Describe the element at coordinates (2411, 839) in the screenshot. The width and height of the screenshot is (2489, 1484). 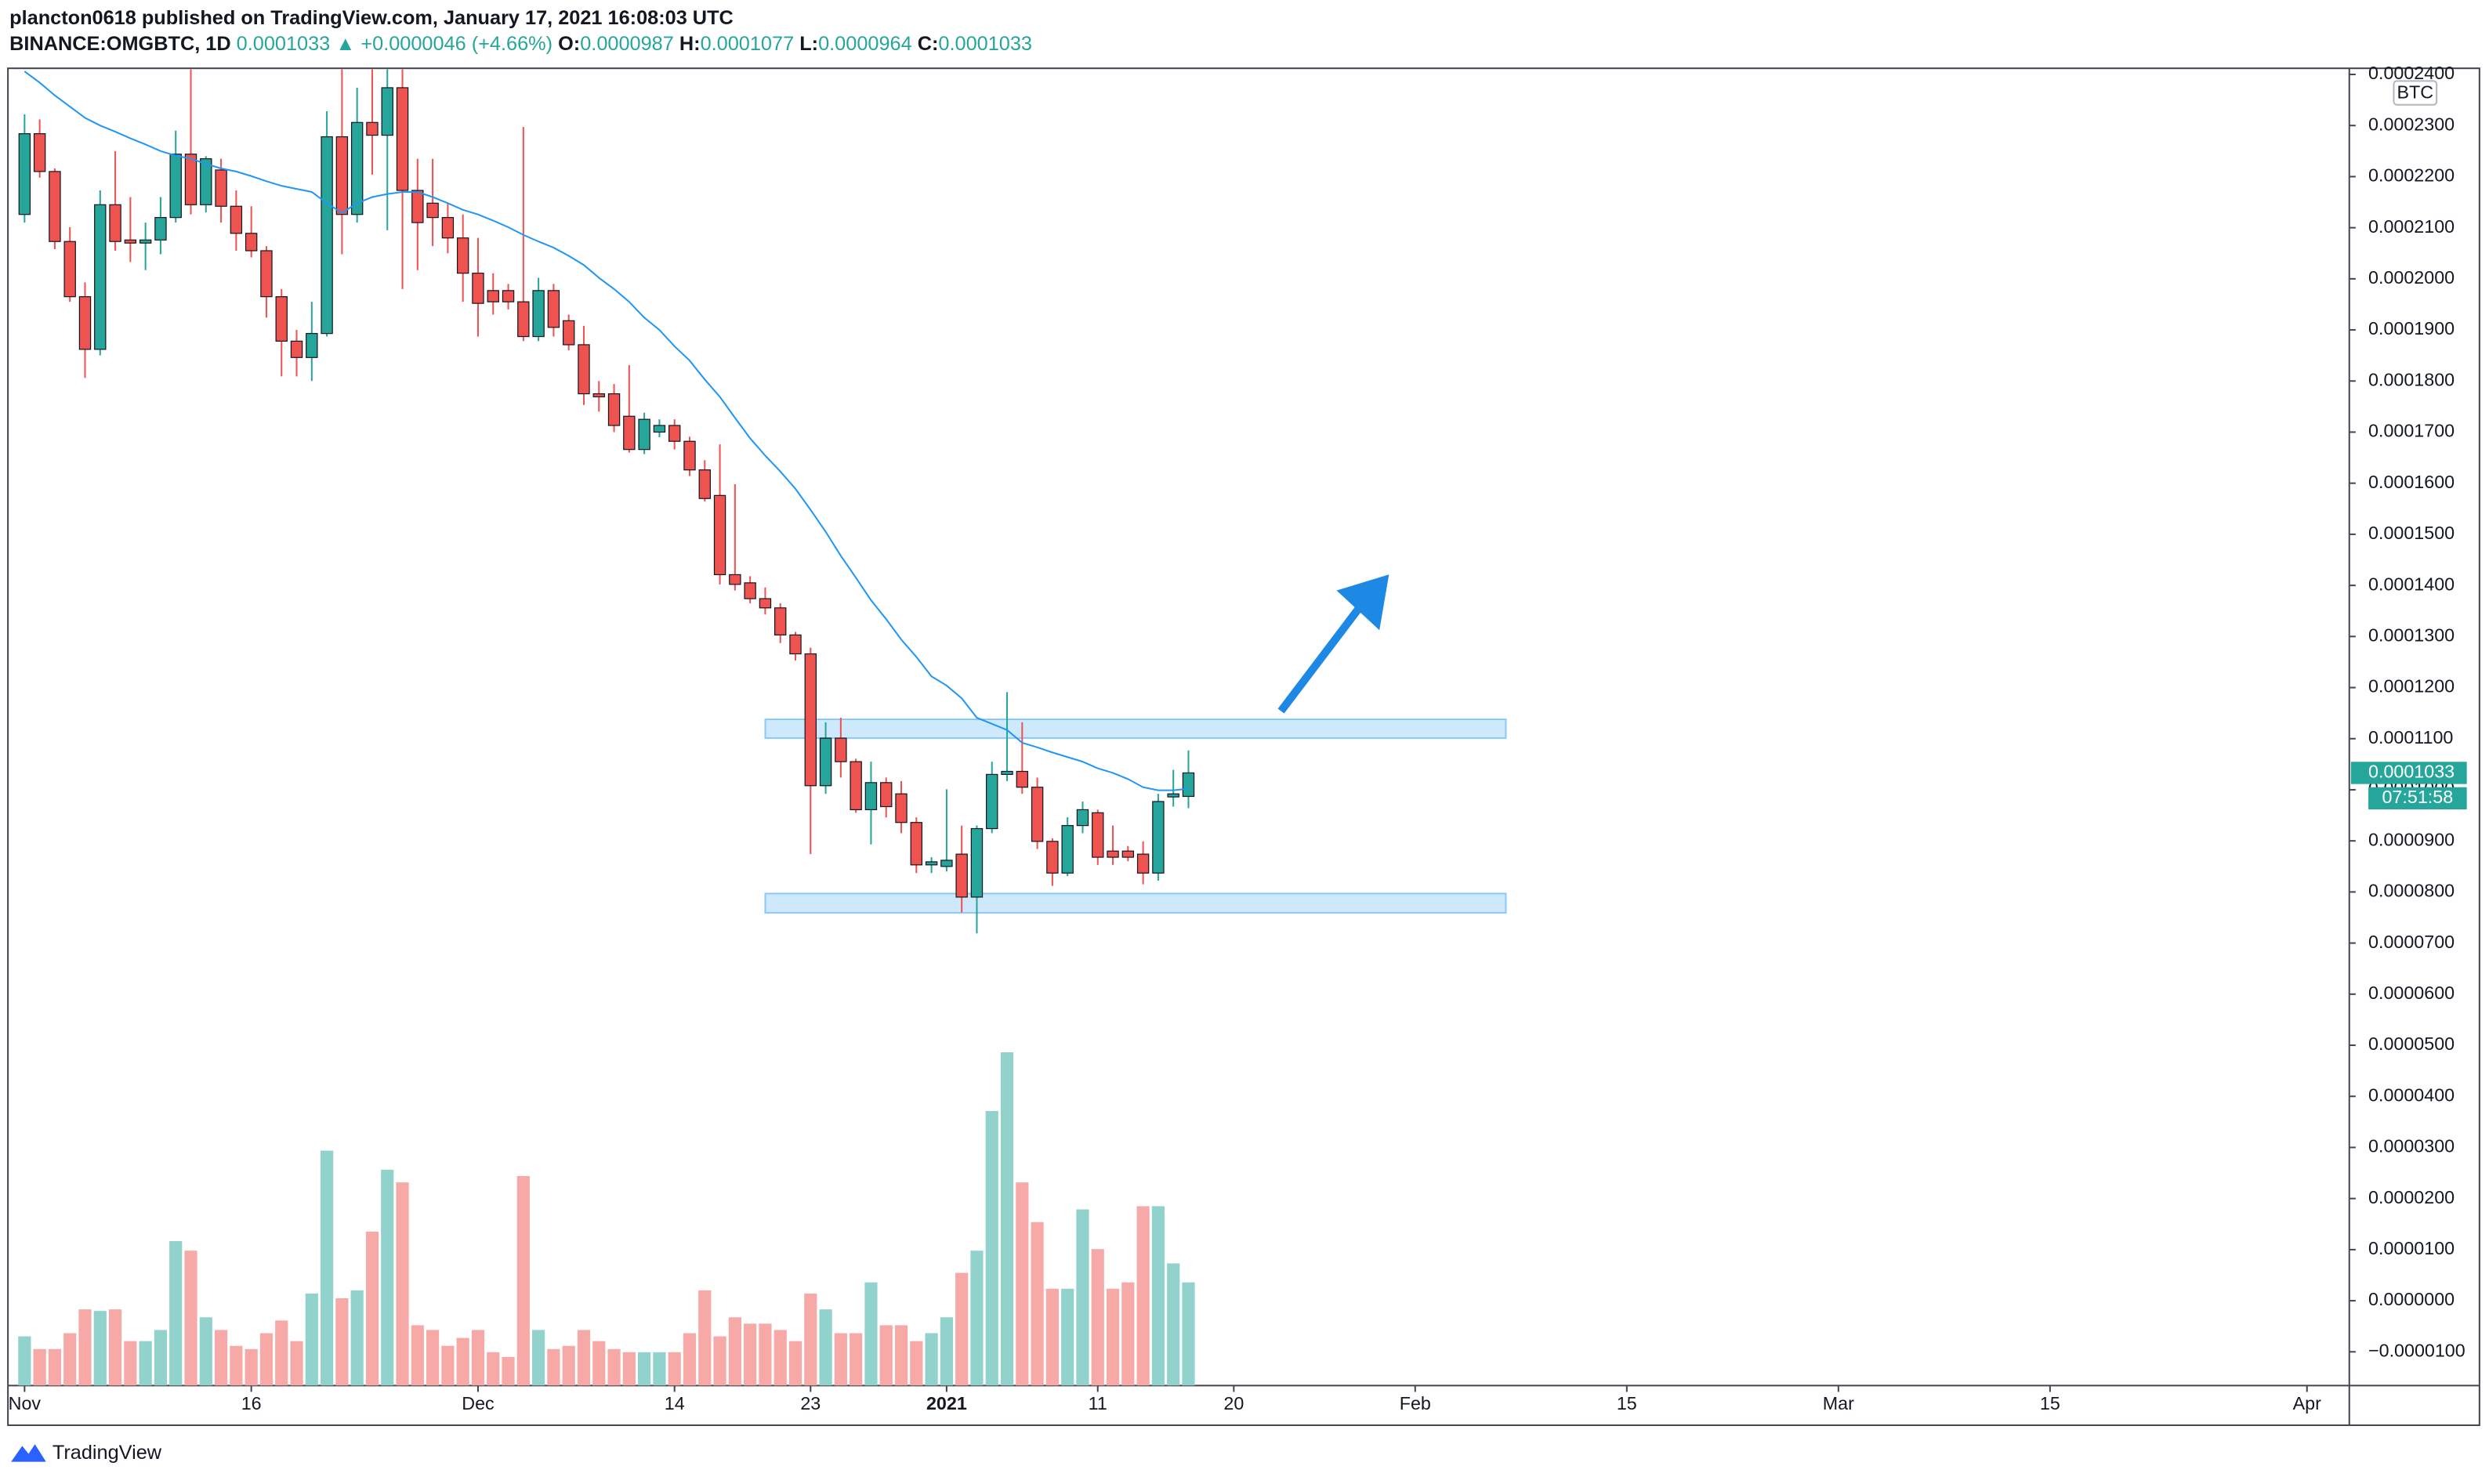
I see `y-tick-label: 0.0000900` at that location.